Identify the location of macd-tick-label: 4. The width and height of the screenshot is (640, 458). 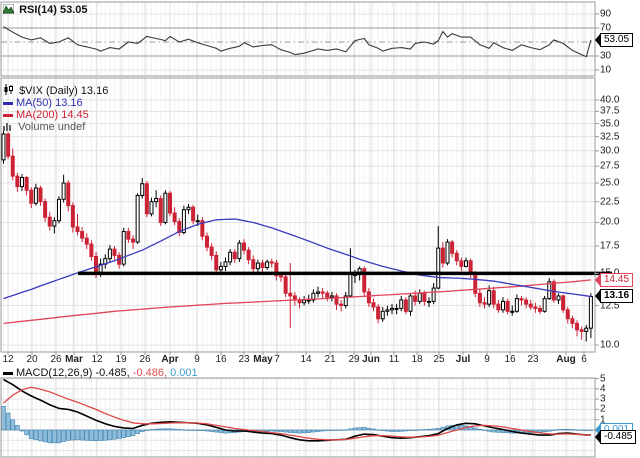
(603, 389).